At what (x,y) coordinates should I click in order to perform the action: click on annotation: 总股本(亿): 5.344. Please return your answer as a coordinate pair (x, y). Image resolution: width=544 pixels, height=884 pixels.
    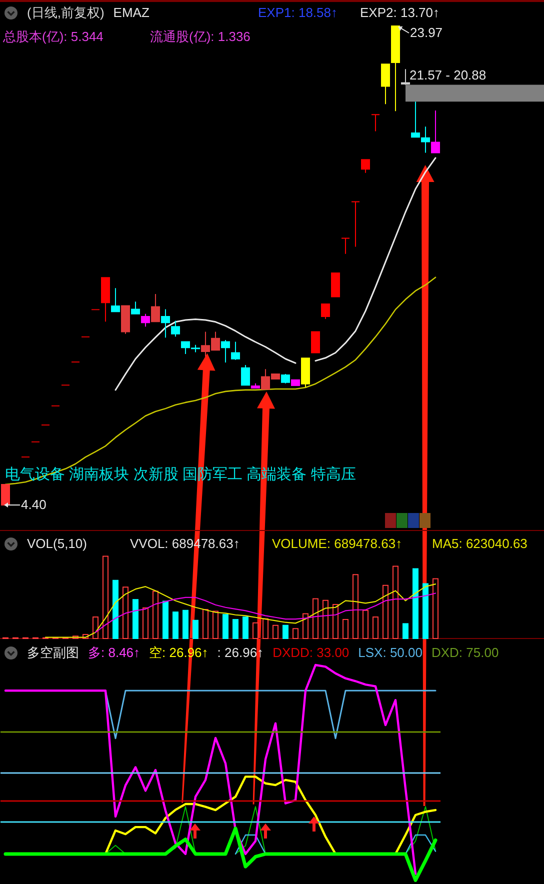
    Looking at the image, I should click on (53, 36).